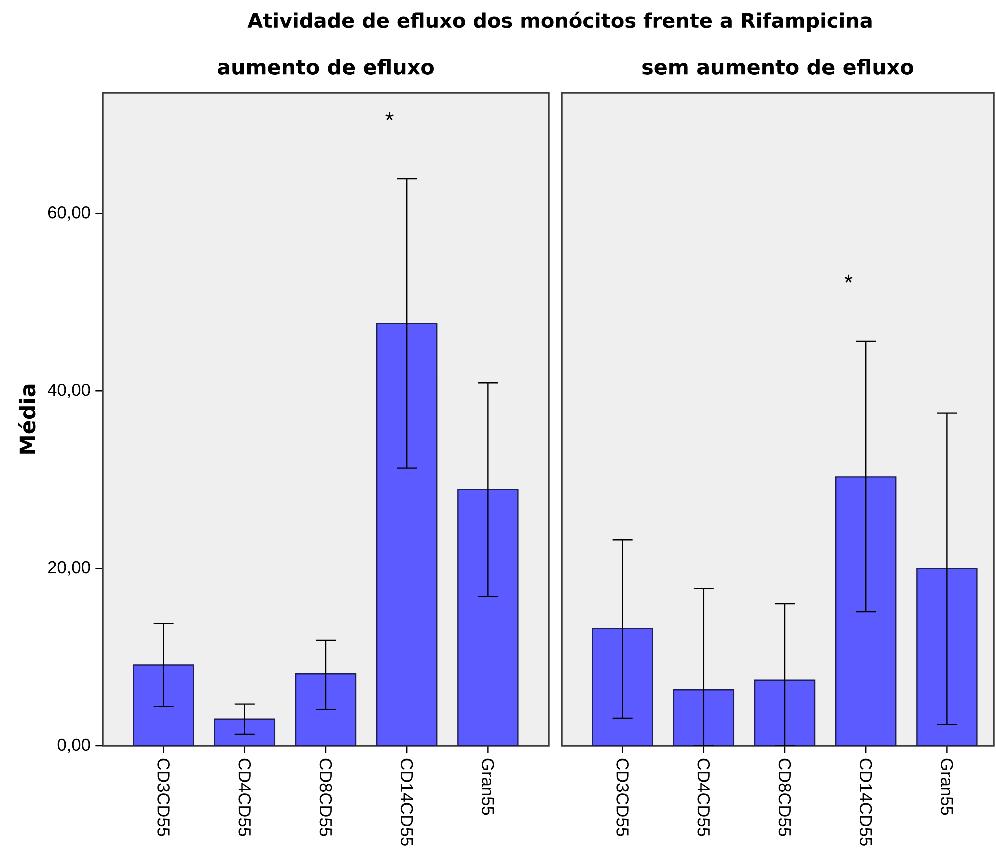  Describe the element at coordinates (778, 66) in the screenshot. I see `chart-subtitle: sem aumento de efluxo` at that location.